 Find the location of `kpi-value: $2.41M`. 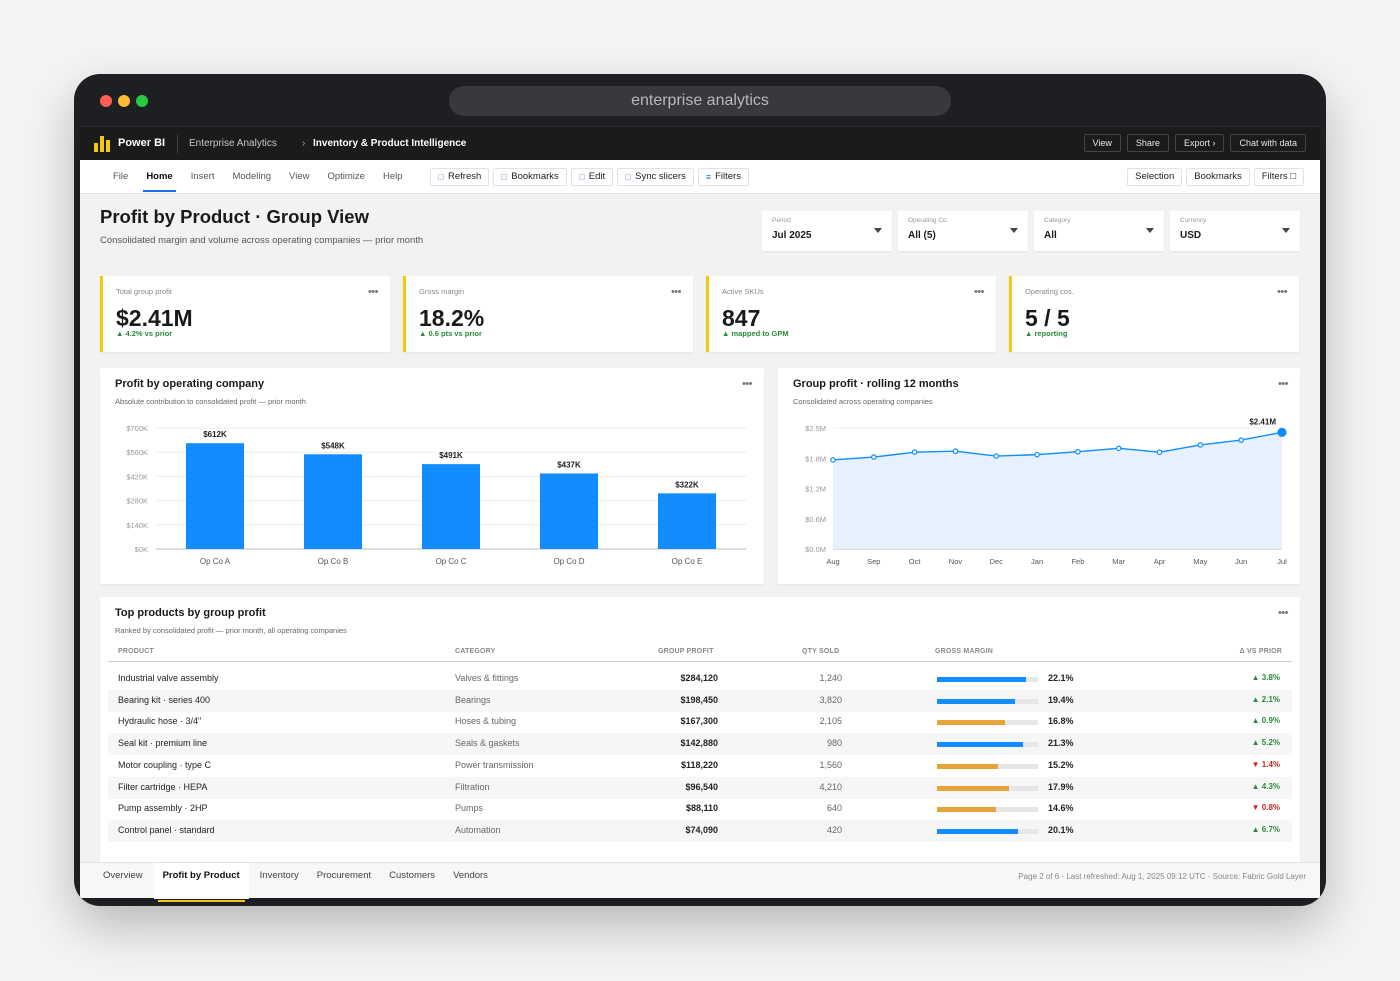

kpi-value: $2.41M is located at coordinates (154, 318).